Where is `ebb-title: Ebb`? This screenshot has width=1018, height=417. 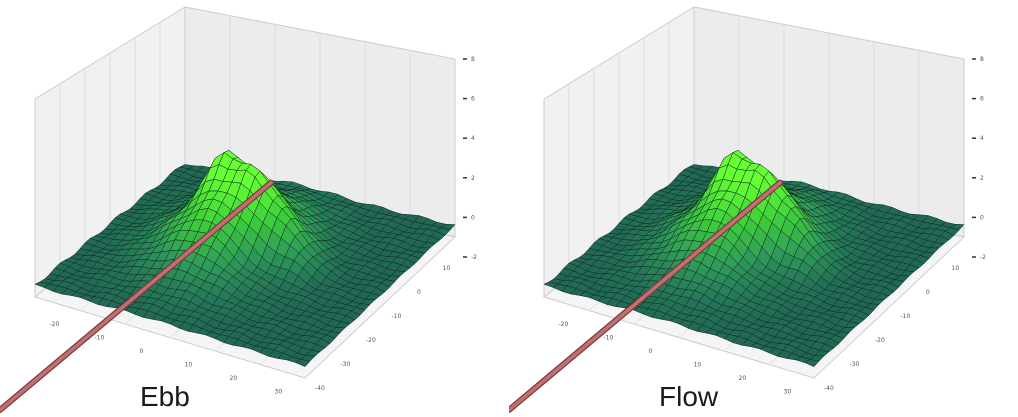
ebb-title: Ebb is located at coordinates (165, 396).